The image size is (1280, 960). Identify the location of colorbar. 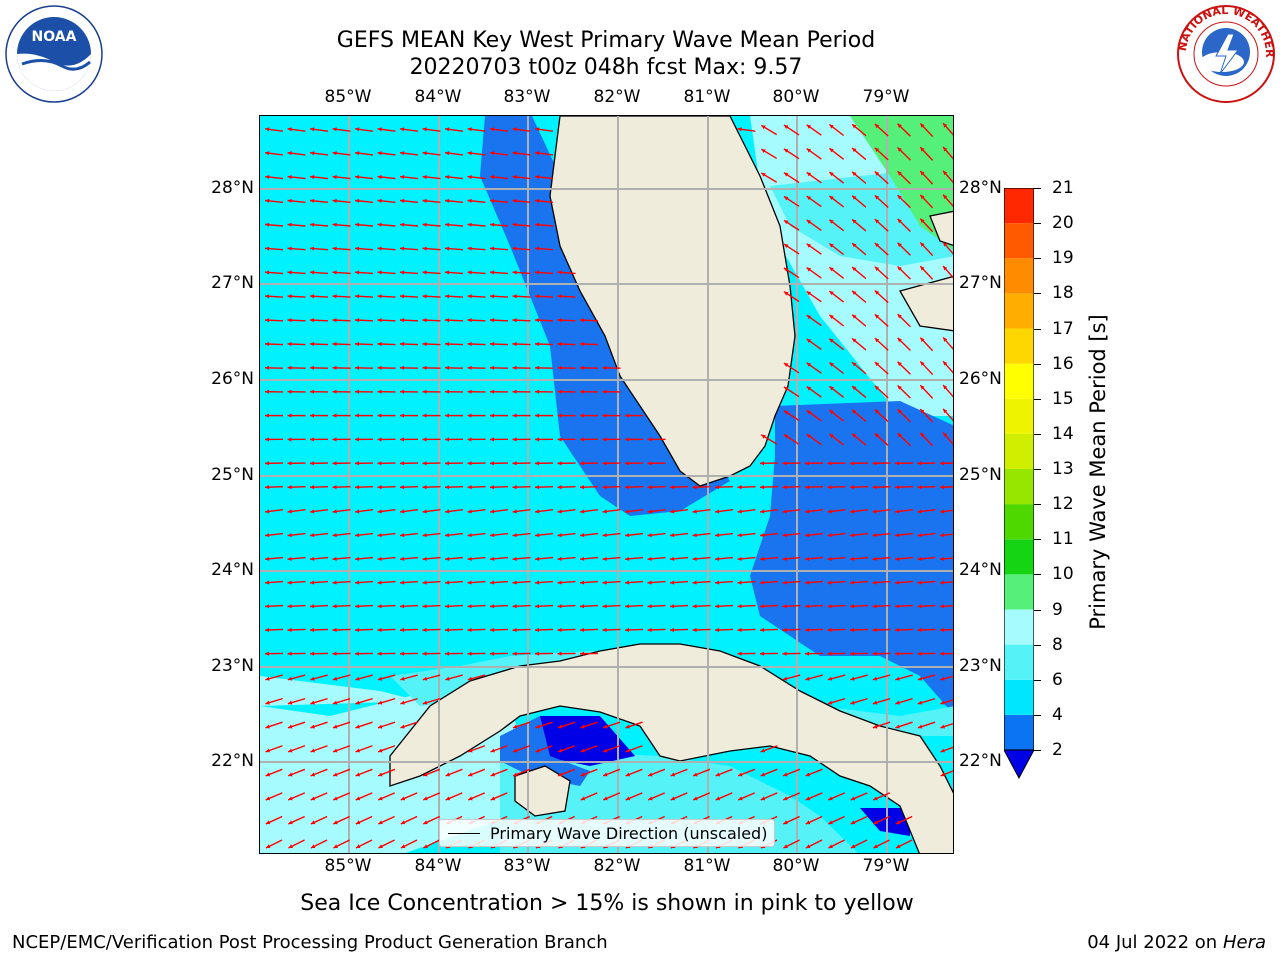
(1019, 484).